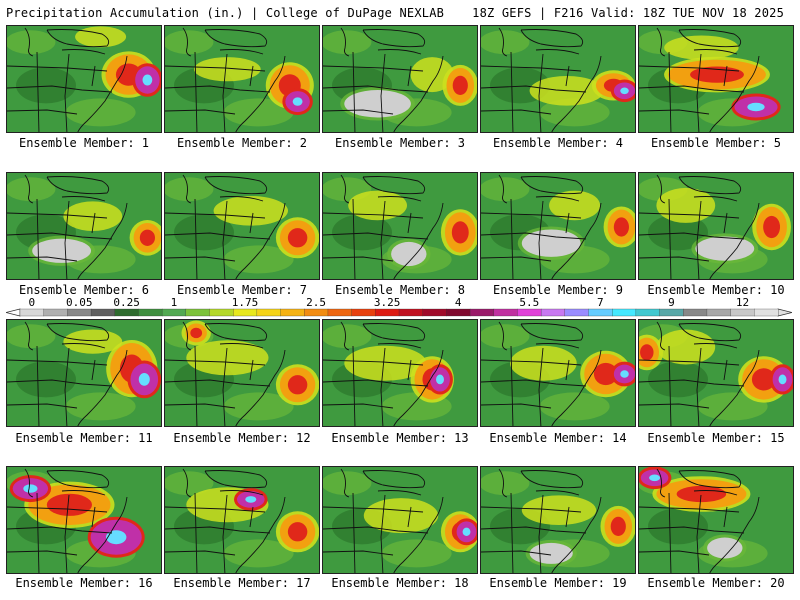 This screenshot has width=800, height=600. What do you see at coordinates (716, 290) in the screenshot?
I see `member-label-10: Ensemble Member: 10` at bounding box center [716, 290].